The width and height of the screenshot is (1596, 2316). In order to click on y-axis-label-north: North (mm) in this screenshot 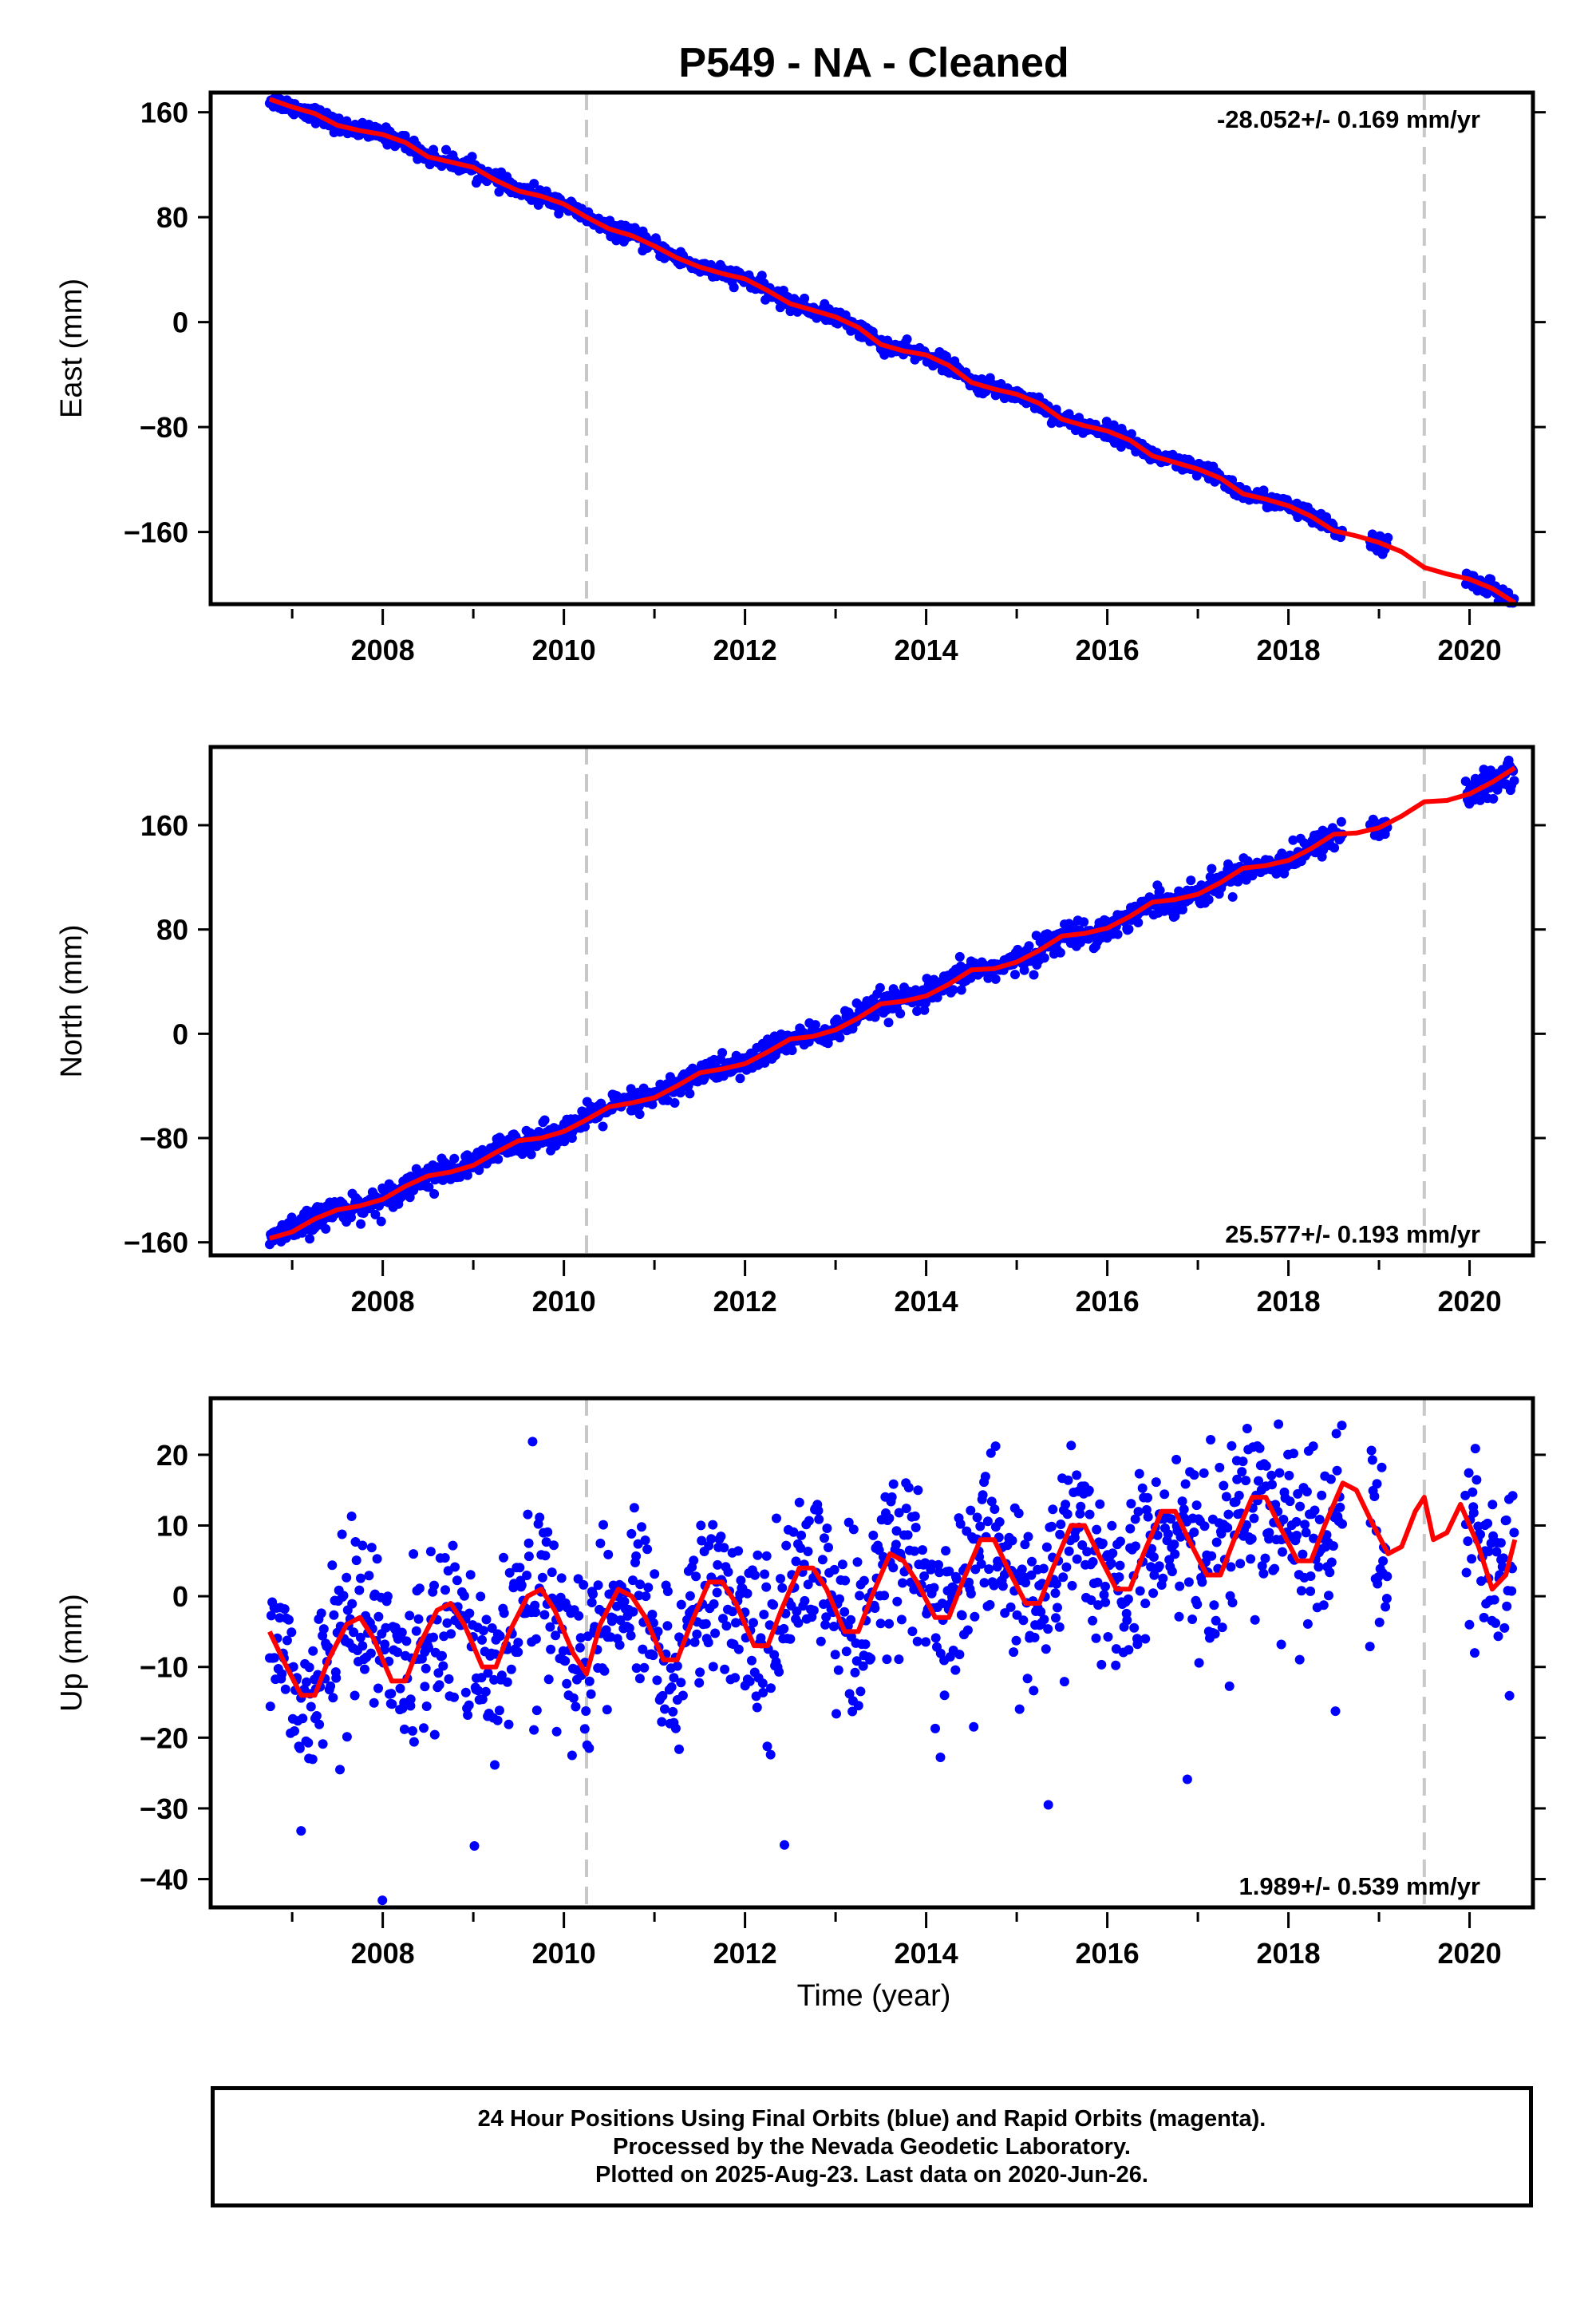, I will do `click(72, 1001)`.